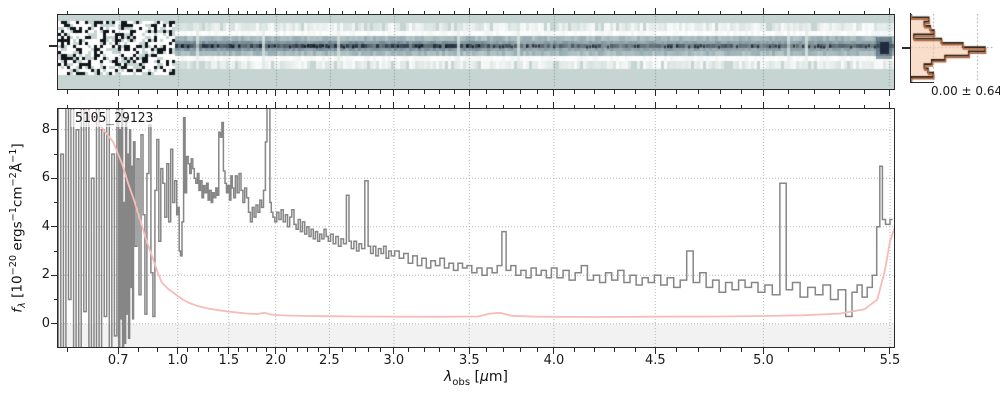 The height and width of the screenshot is (400, 1000). I want to click on x-tick-label: 5.5, so click(890, 360).